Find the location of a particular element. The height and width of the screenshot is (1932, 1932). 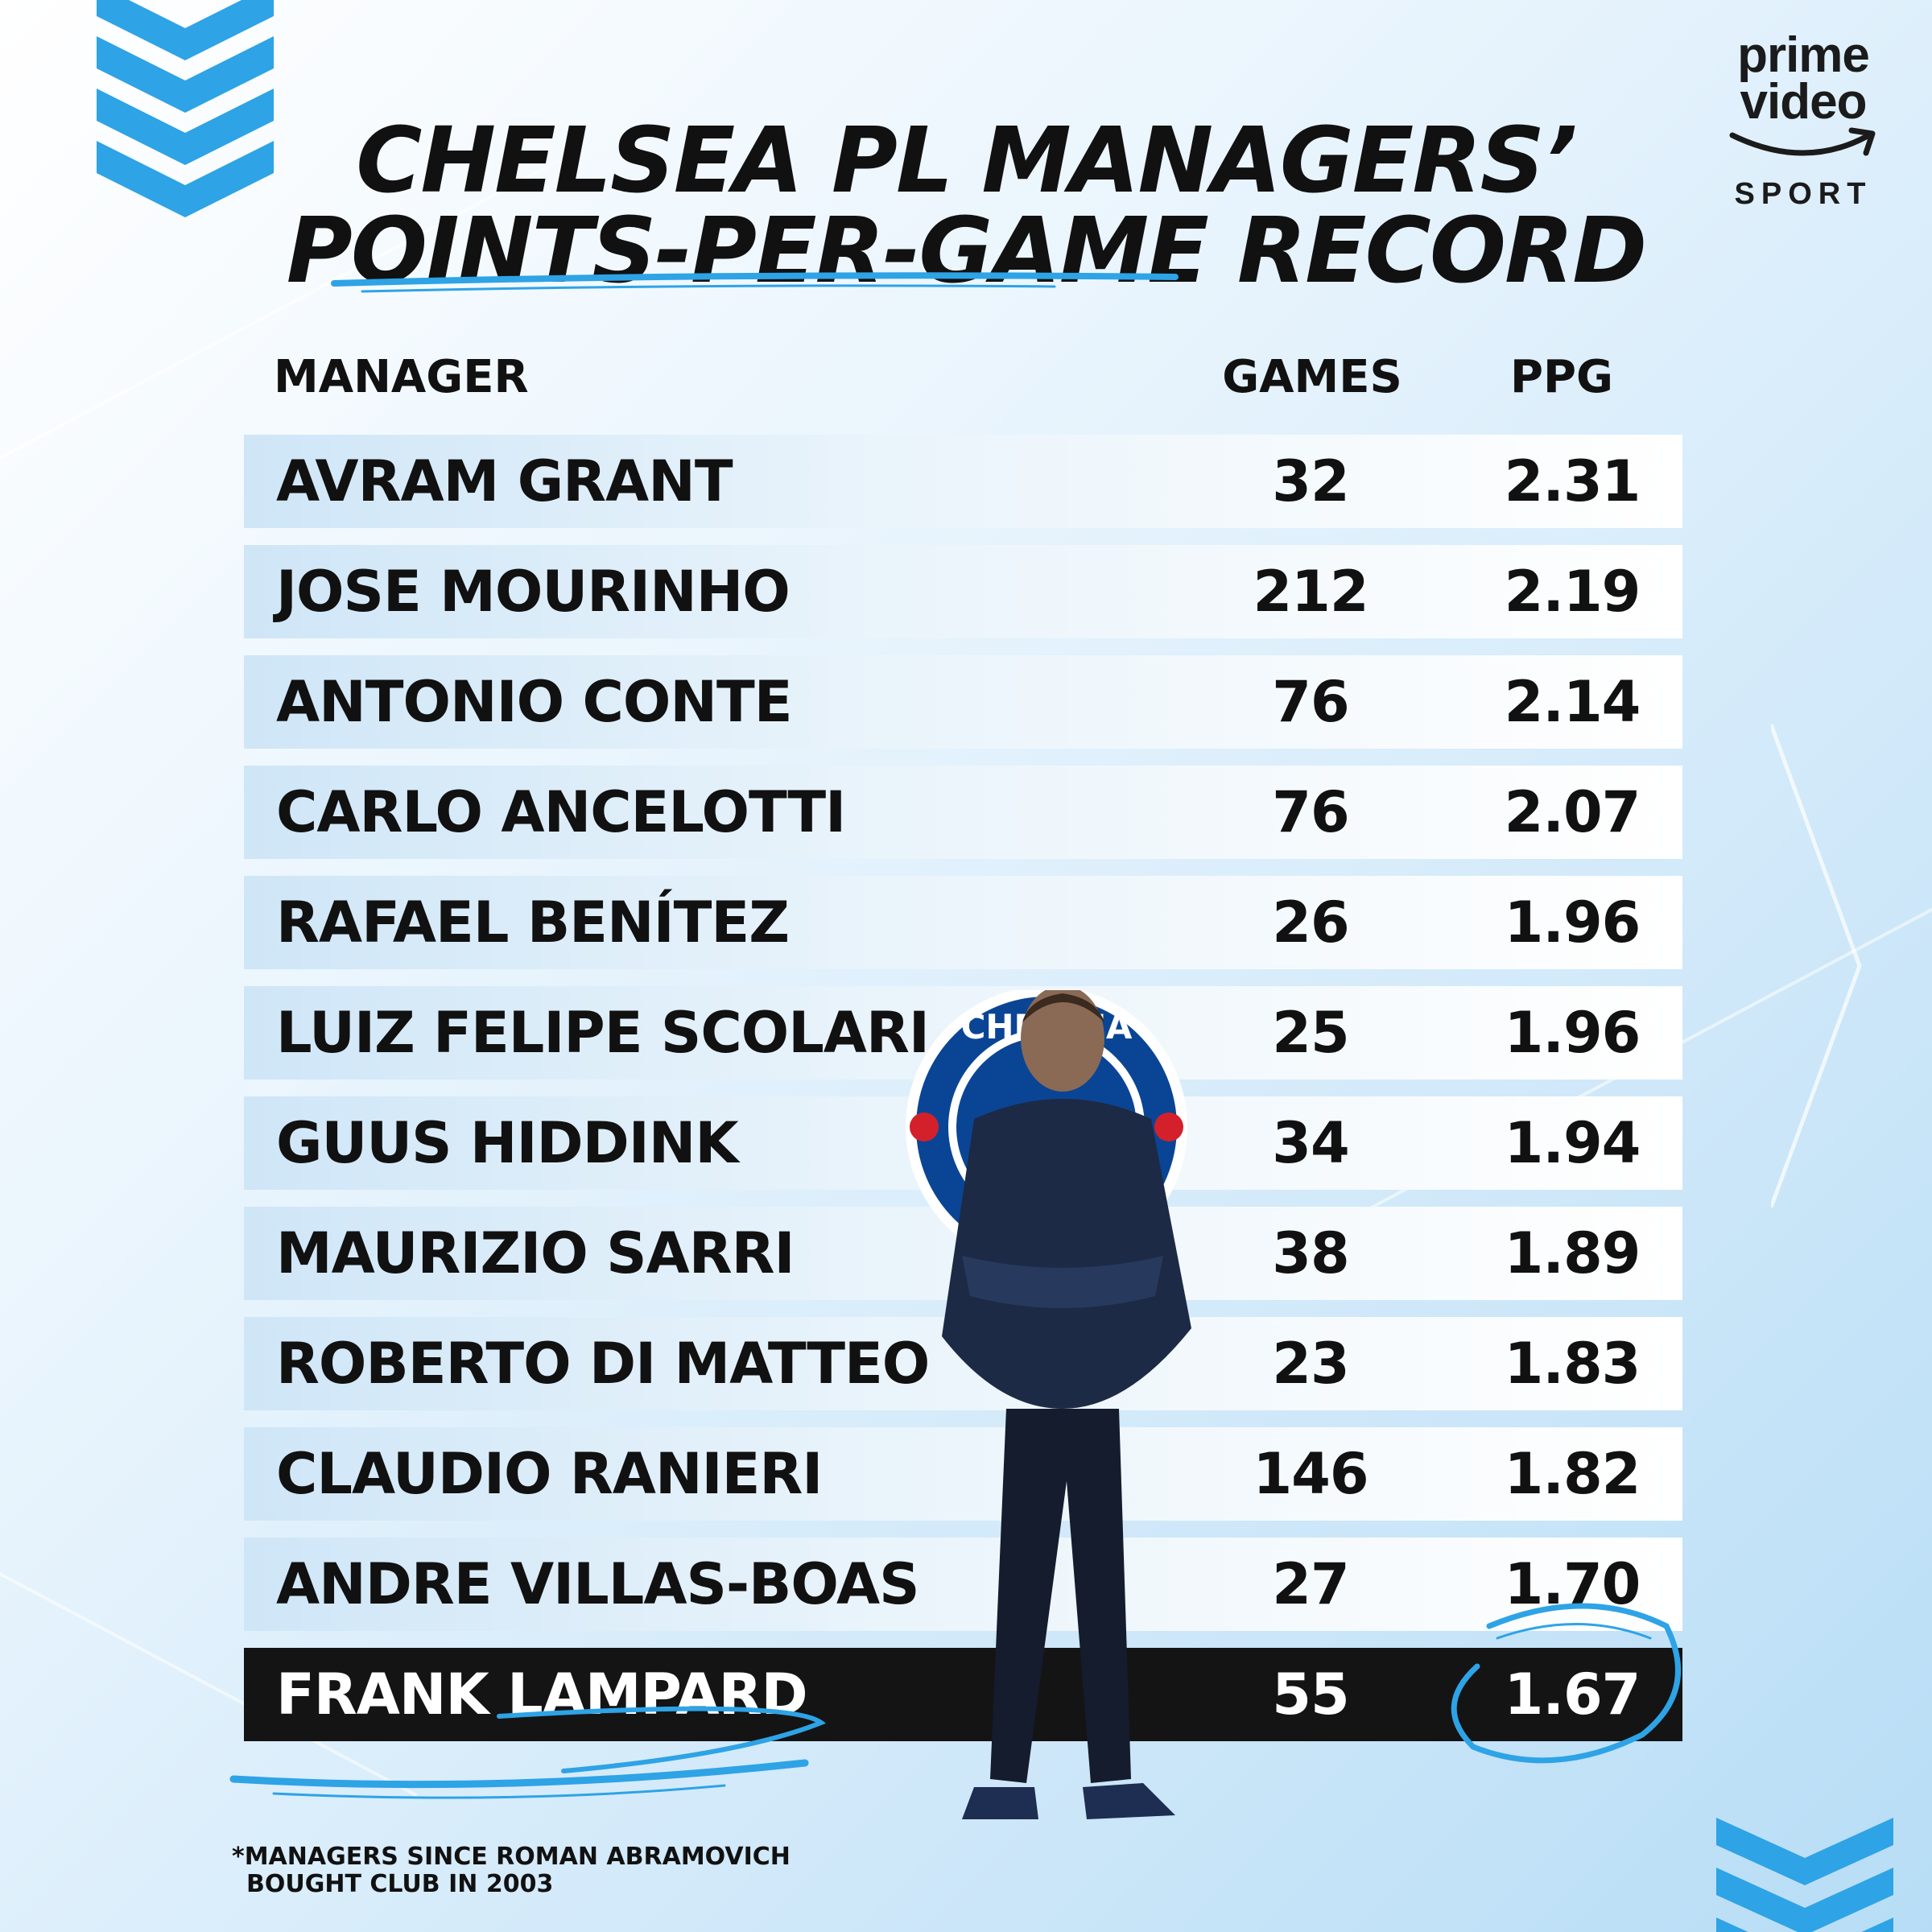

ppg-value: 2.19 is located at coordinates (1572, 592).